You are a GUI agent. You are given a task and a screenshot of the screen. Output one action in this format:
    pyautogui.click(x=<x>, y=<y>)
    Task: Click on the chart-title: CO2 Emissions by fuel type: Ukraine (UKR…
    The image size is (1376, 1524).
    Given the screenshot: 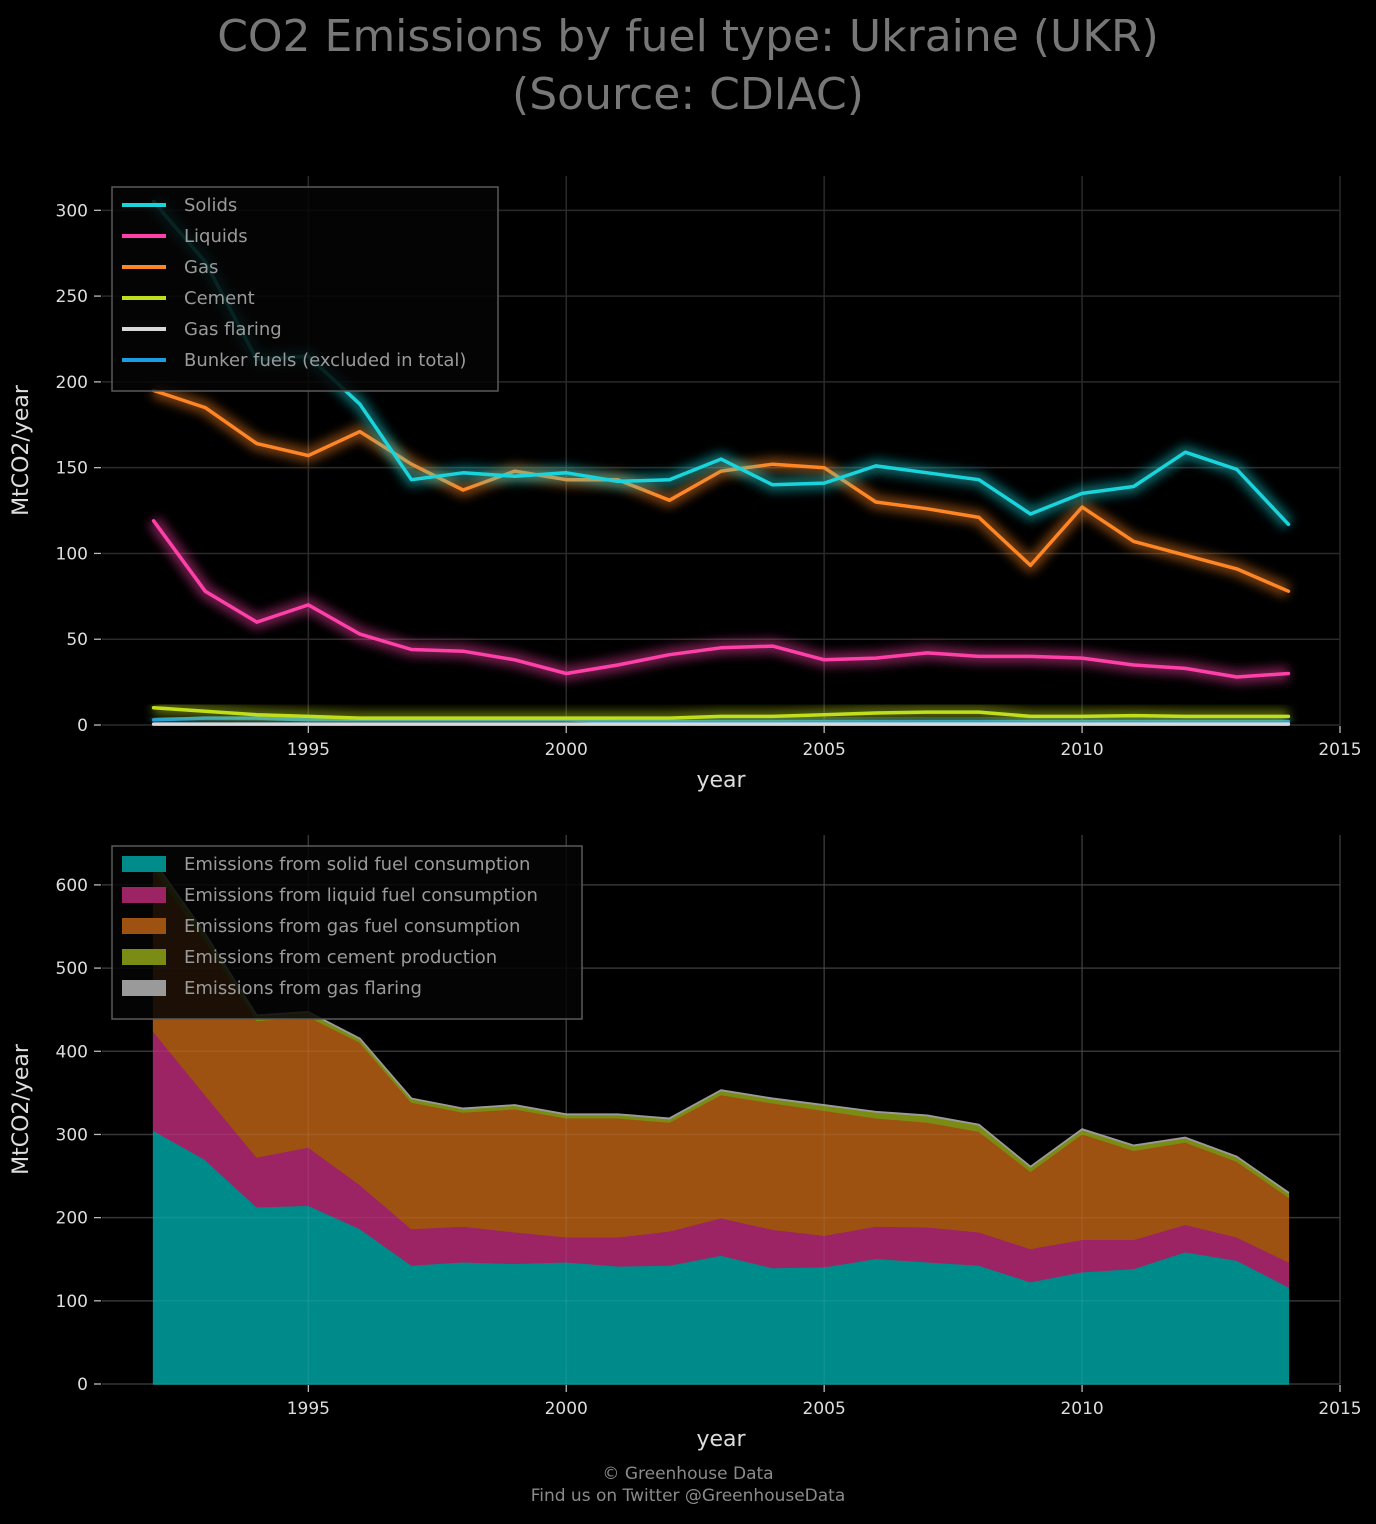 What is the action you would take?
    pyautogui.click(x=688, y=36)
    